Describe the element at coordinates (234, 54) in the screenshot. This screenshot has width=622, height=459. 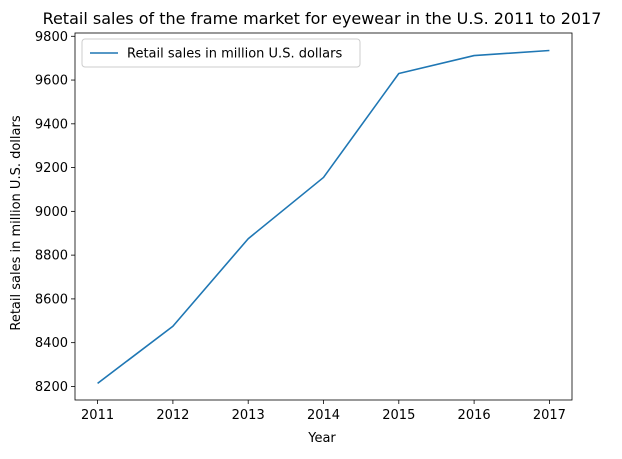
I see `legend-entry-label: Retail sales in million U.S. dollars` at that location.